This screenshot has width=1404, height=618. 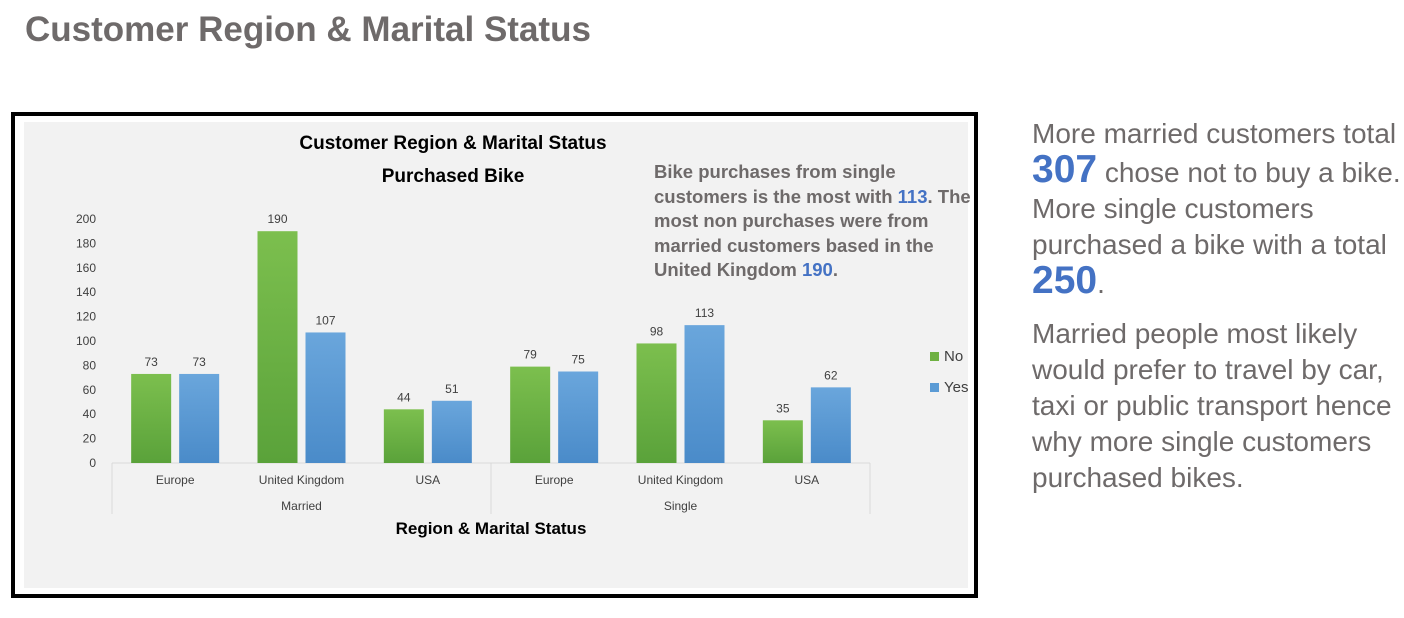 What do you see at coordinates (835, 269) in the screenshot?
I see `annotation-text-3: .` at bounding box center [835, 269].